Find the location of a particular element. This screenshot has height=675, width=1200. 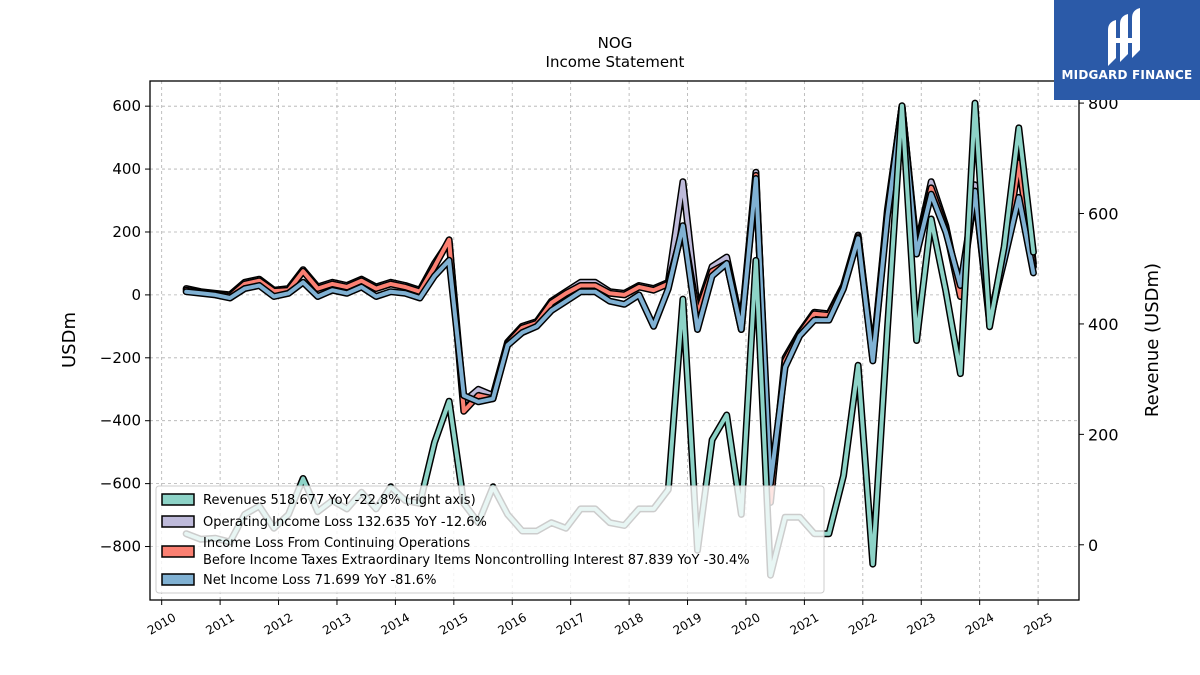

right-axis-label: Revenue (USDm) is located at coordinates (1152, 340).